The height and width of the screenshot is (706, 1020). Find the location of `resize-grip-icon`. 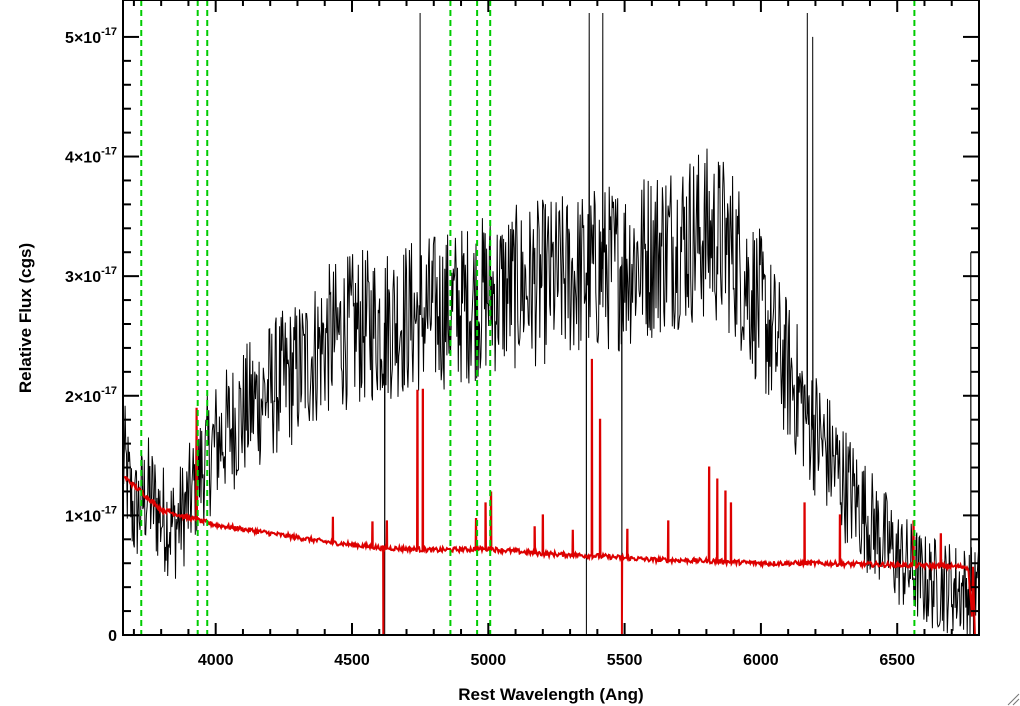

resize-grip-icon is located at coordinates (1013, 699).